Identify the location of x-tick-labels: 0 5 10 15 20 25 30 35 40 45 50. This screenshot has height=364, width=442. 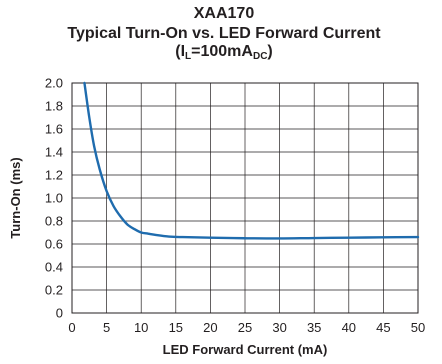
(246, 327).